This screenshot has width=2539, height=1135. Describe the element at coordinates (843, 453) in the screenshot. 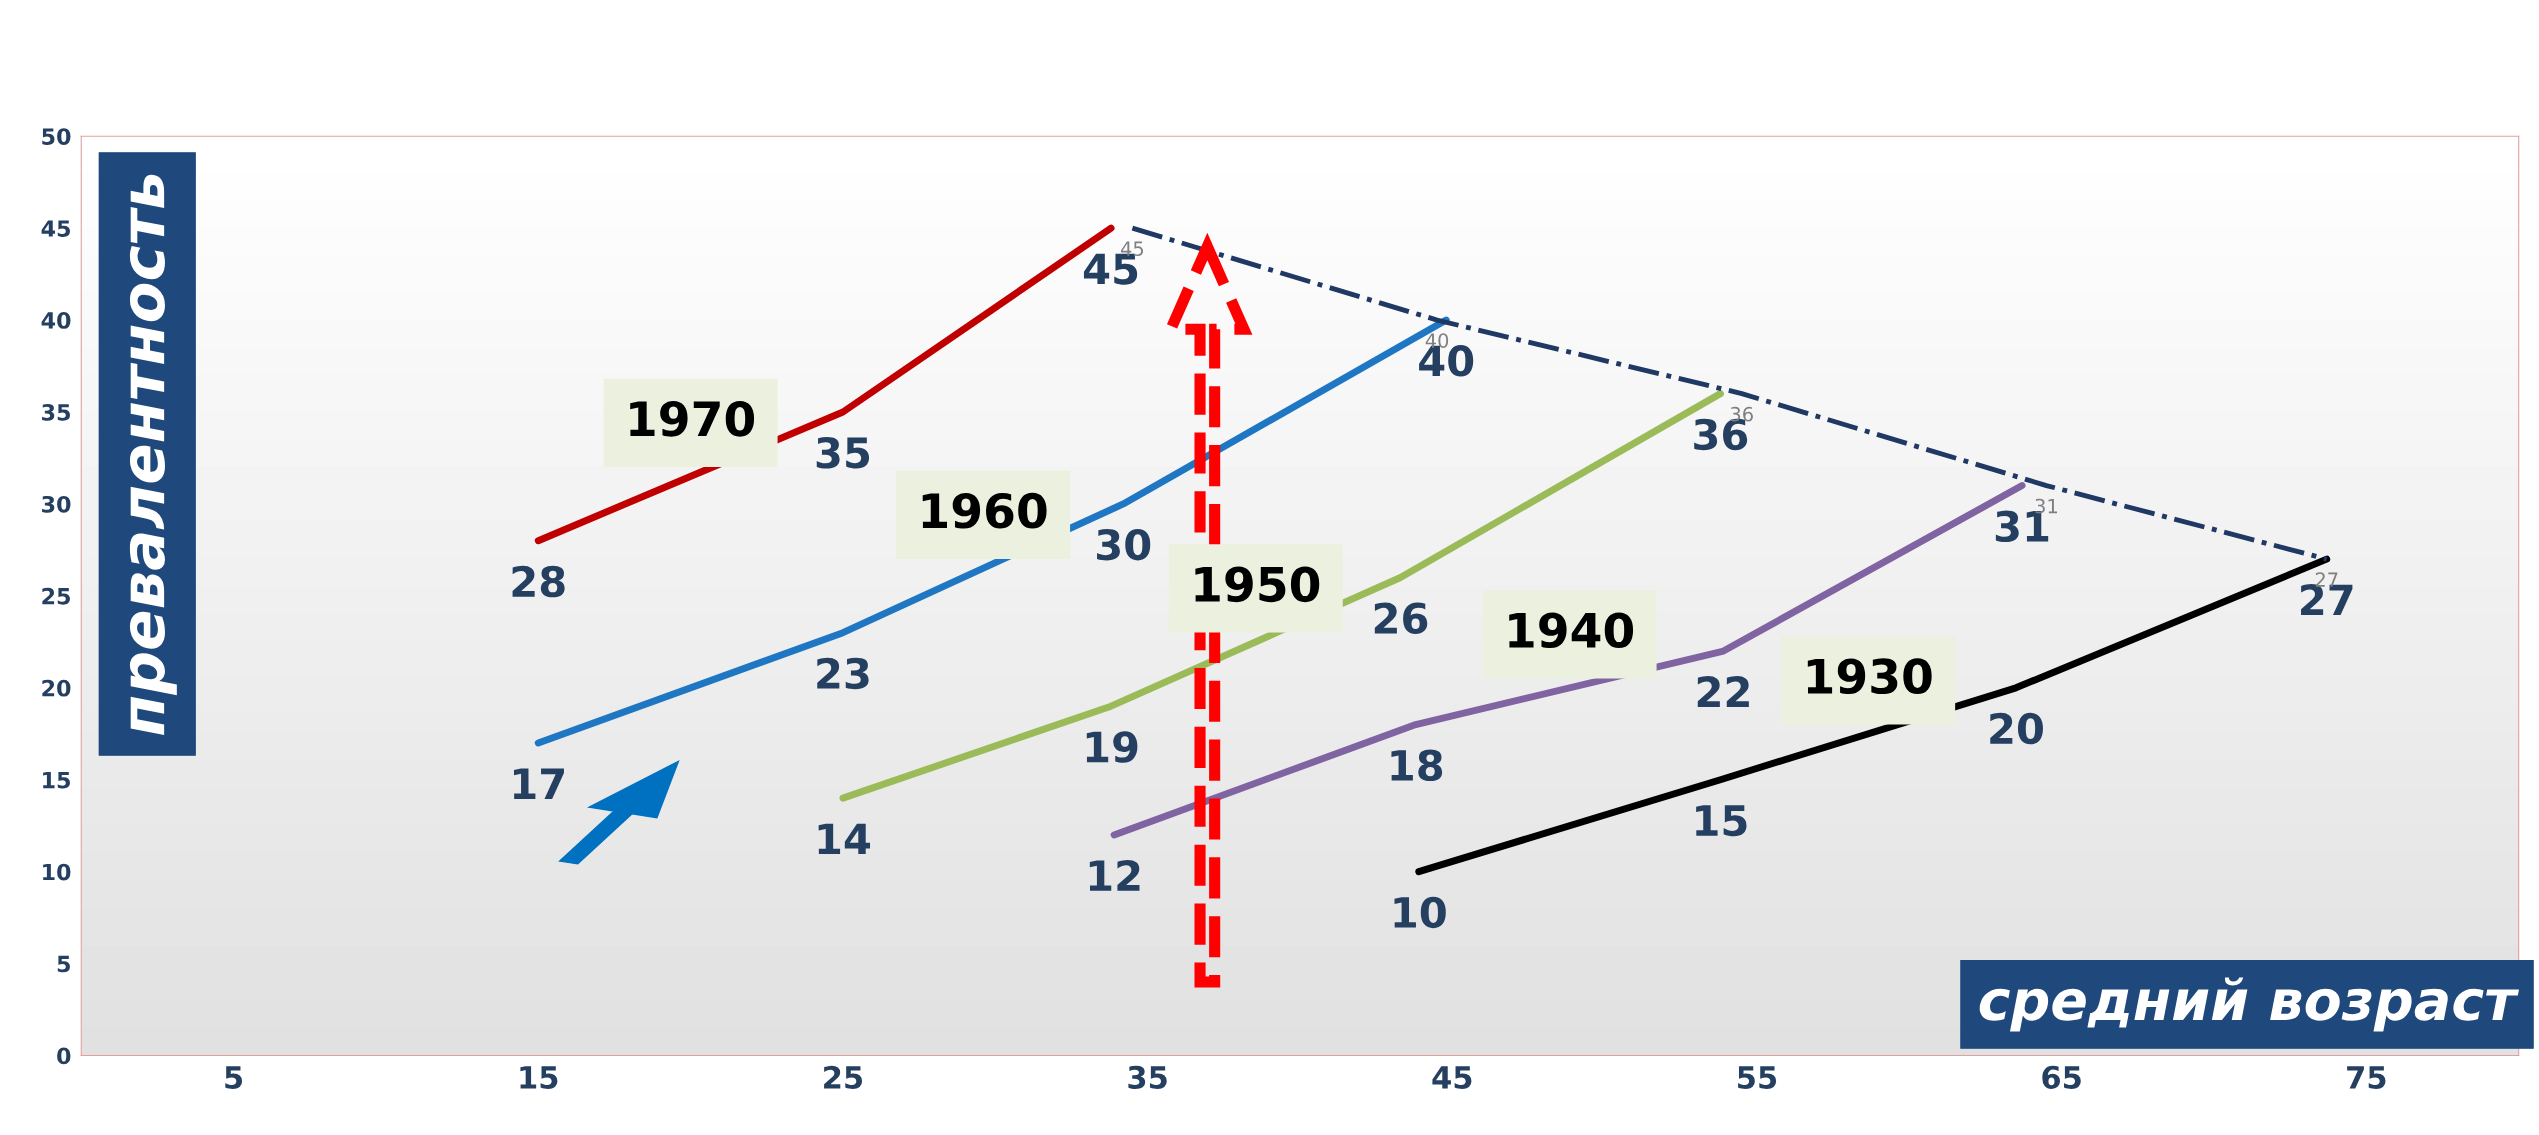

I see `data-label: 35` at that location.